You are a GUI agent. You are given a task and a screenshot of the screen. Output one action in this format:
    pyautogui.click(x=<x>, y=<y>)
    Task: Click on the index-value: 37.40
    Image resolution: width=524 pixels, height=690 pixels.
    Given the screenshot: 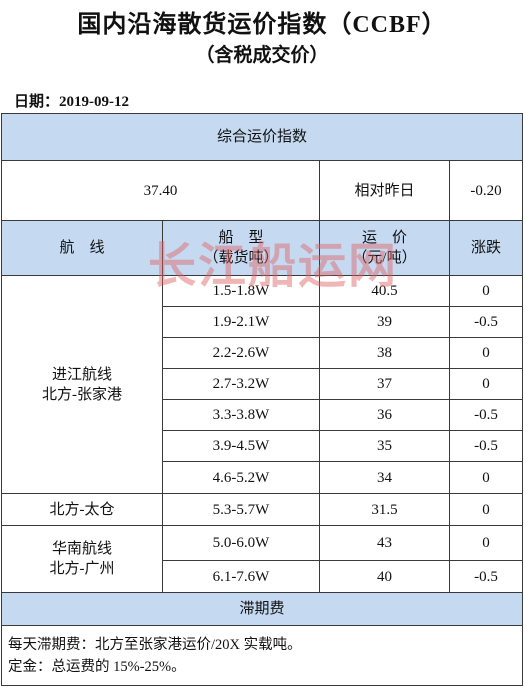 What is the action you would take?
    pyautogui.click(x=160, y=190)
    